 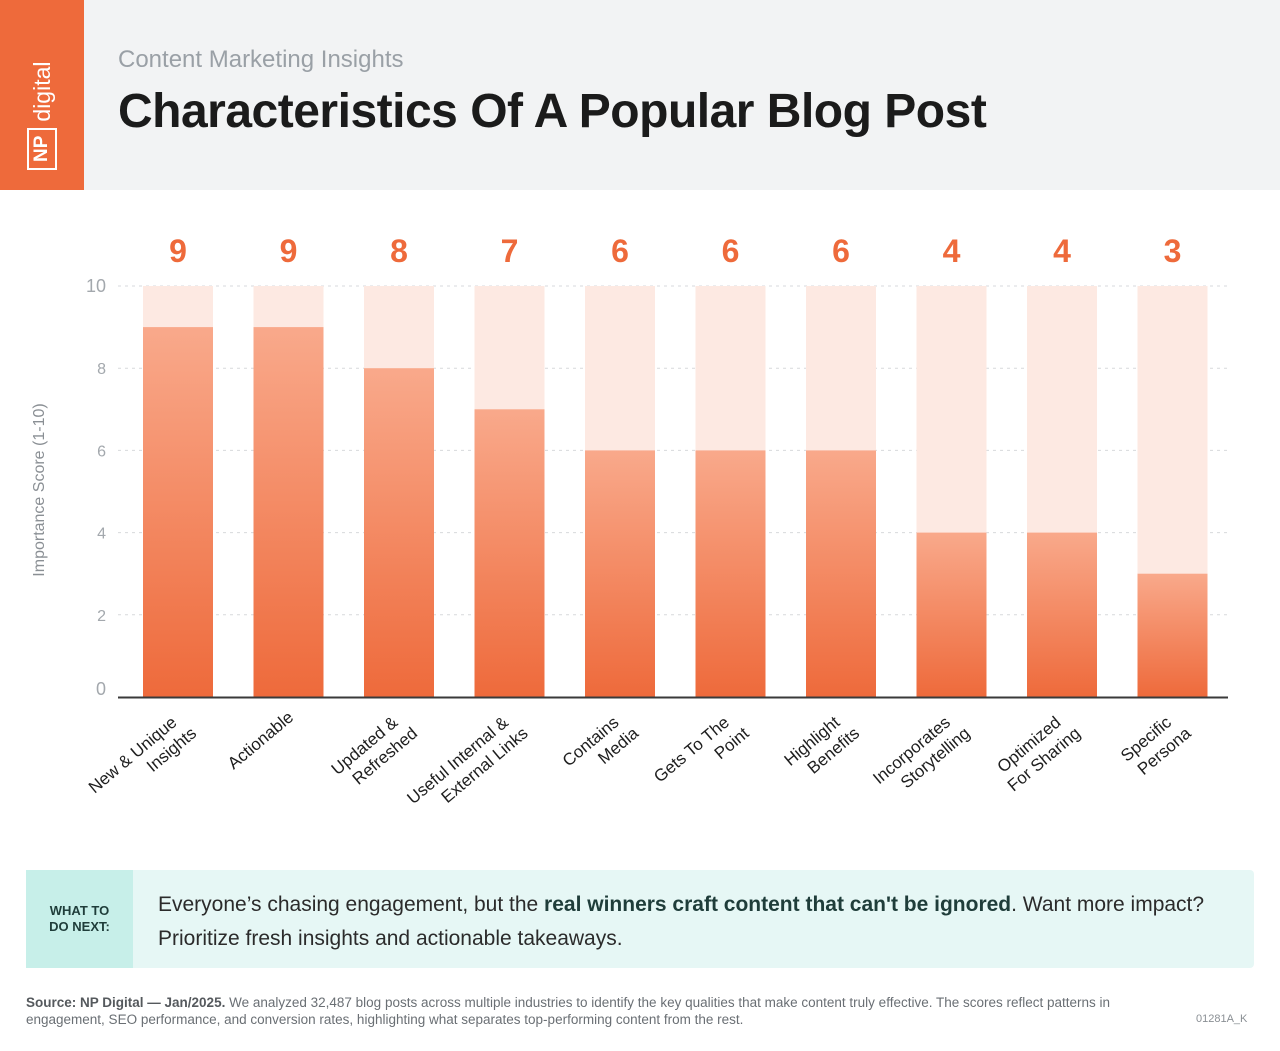 I want to click on np-digital-logo: NP digital, so click(x=42, y=95).